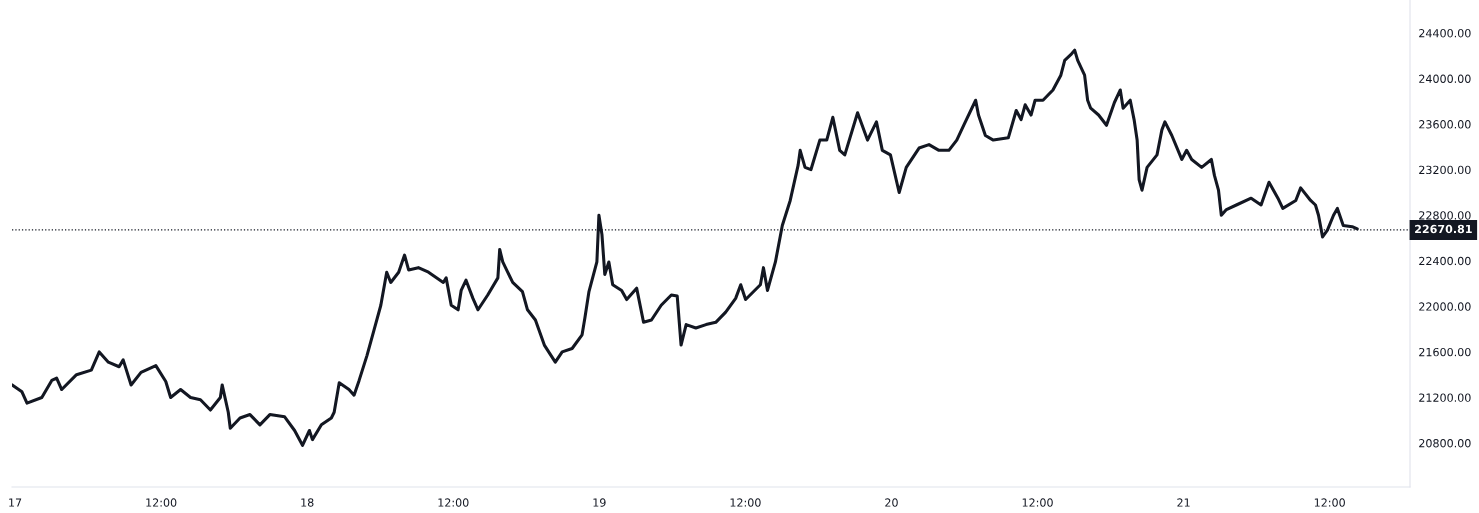 Image resolution: width=1479 pixels, height=513 pixels. Describe the element at coordinates (599, 502) in the screenshot. I see `x-tick-label: 19` at that location.